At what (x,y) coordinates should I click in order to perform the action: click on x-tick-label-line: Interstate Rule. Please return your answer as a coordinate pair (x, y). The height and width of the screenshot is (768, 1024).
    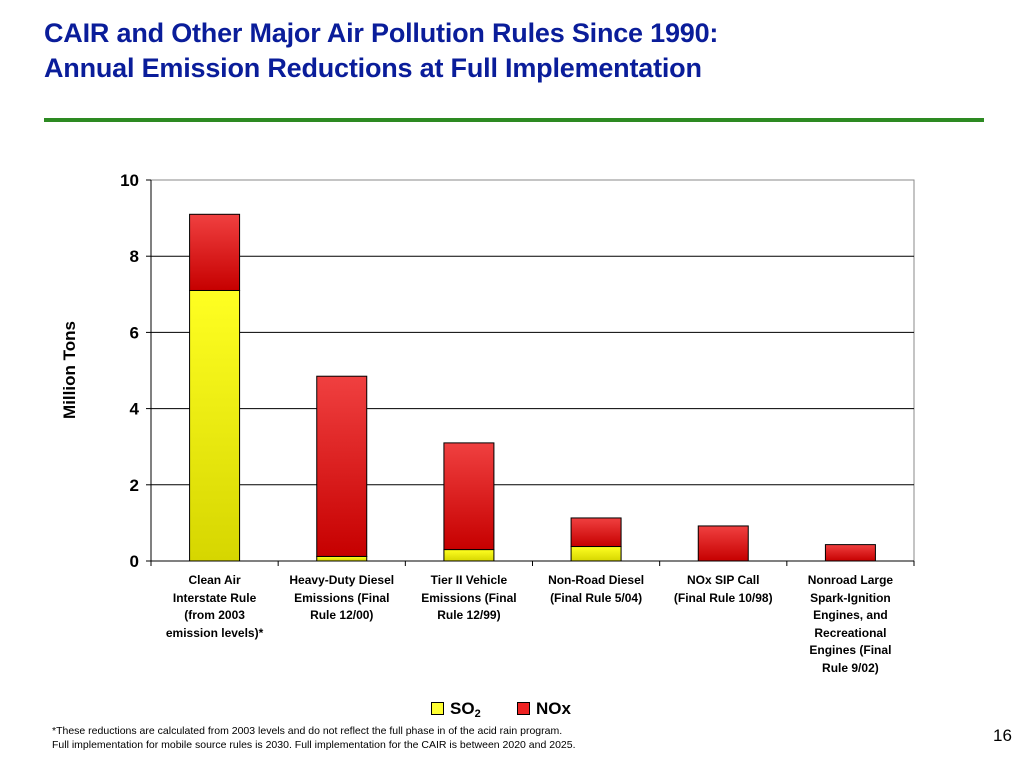
    Looking at the image, I should click on (214, 597).